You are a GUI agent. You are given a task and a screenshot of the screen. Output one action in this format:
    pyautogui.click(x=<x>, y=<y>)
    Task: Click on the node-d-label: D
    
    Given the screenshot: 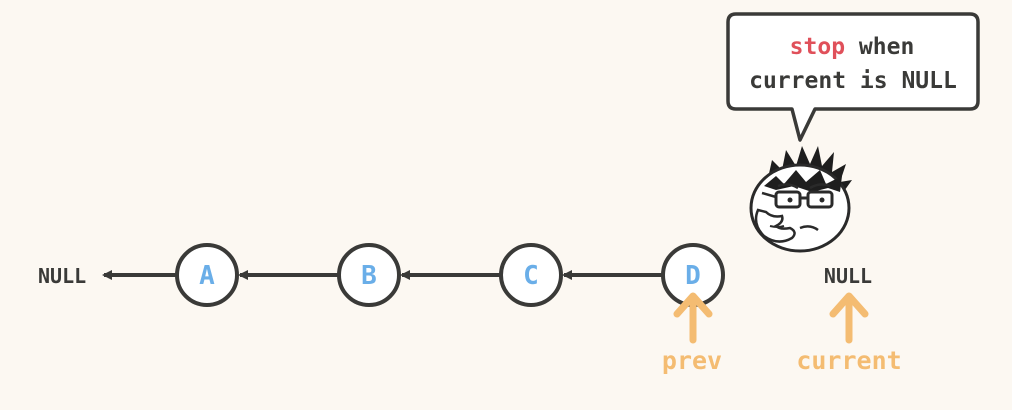 What is the action you would take?
    pyautogui.click(x=693, y=276)
    